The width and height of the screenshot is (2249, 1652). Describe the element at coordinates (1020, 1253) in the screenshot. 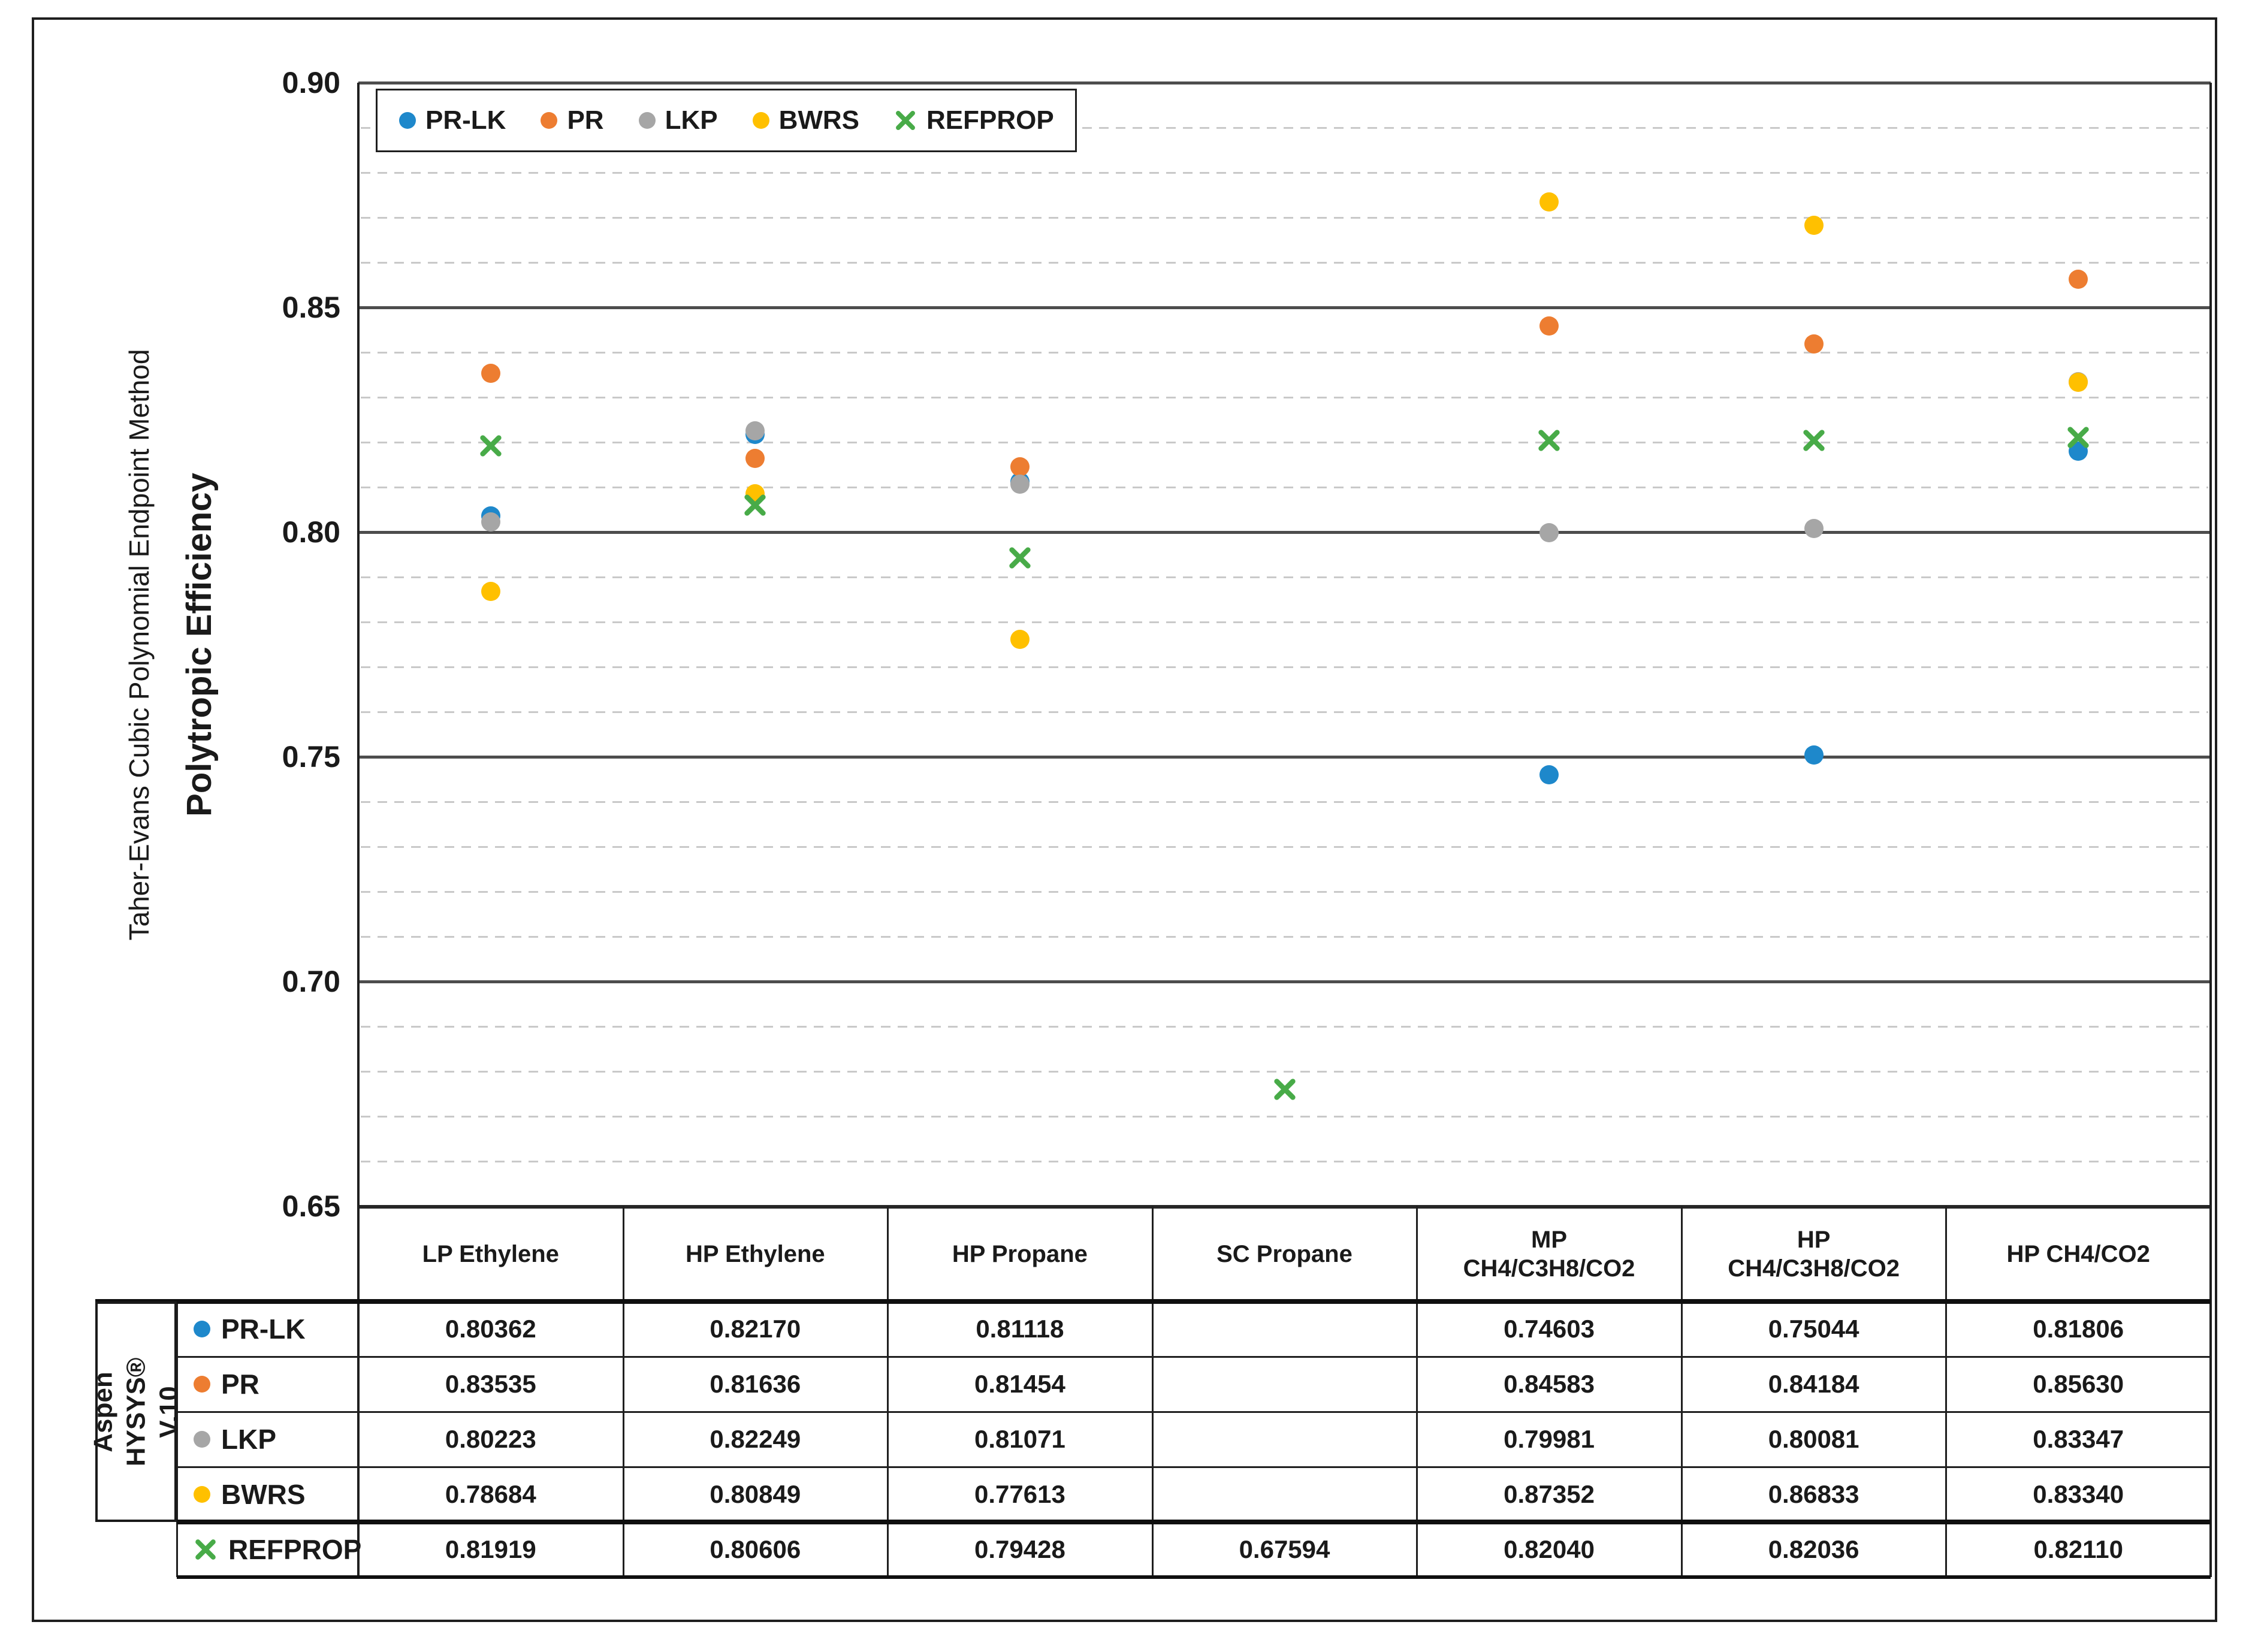

I see `table-header-cell: HP Propane` at that location.